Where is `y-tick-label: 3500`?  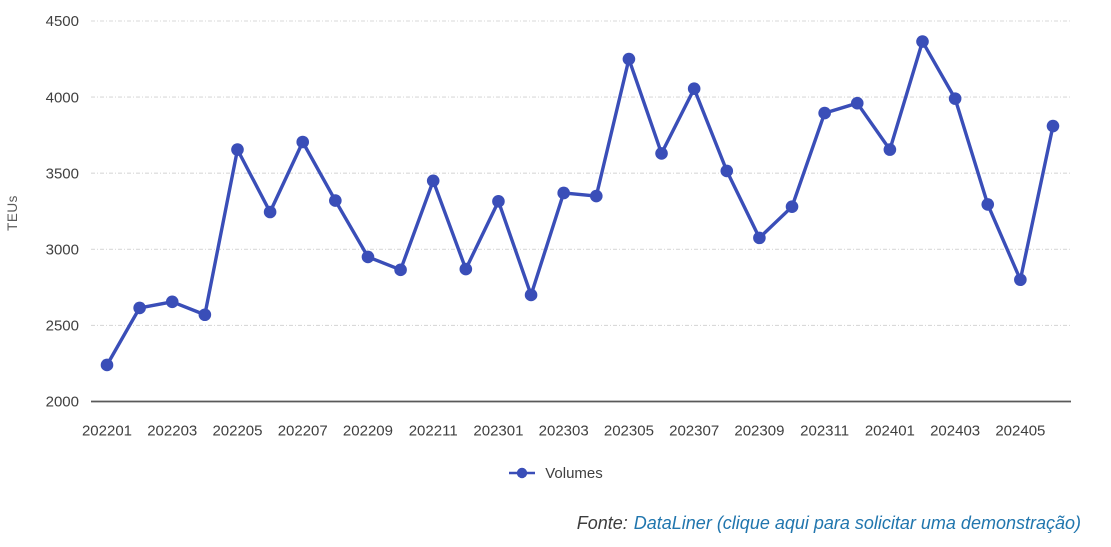
y-tick-label: 3500 is located at coordinates (62, 173).